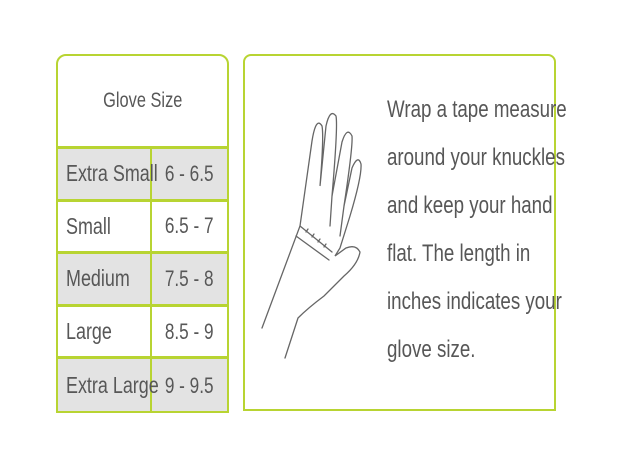 The height and width of the screenshot is (450, 630). I want to click on size-label: Small, so click(88, 225).